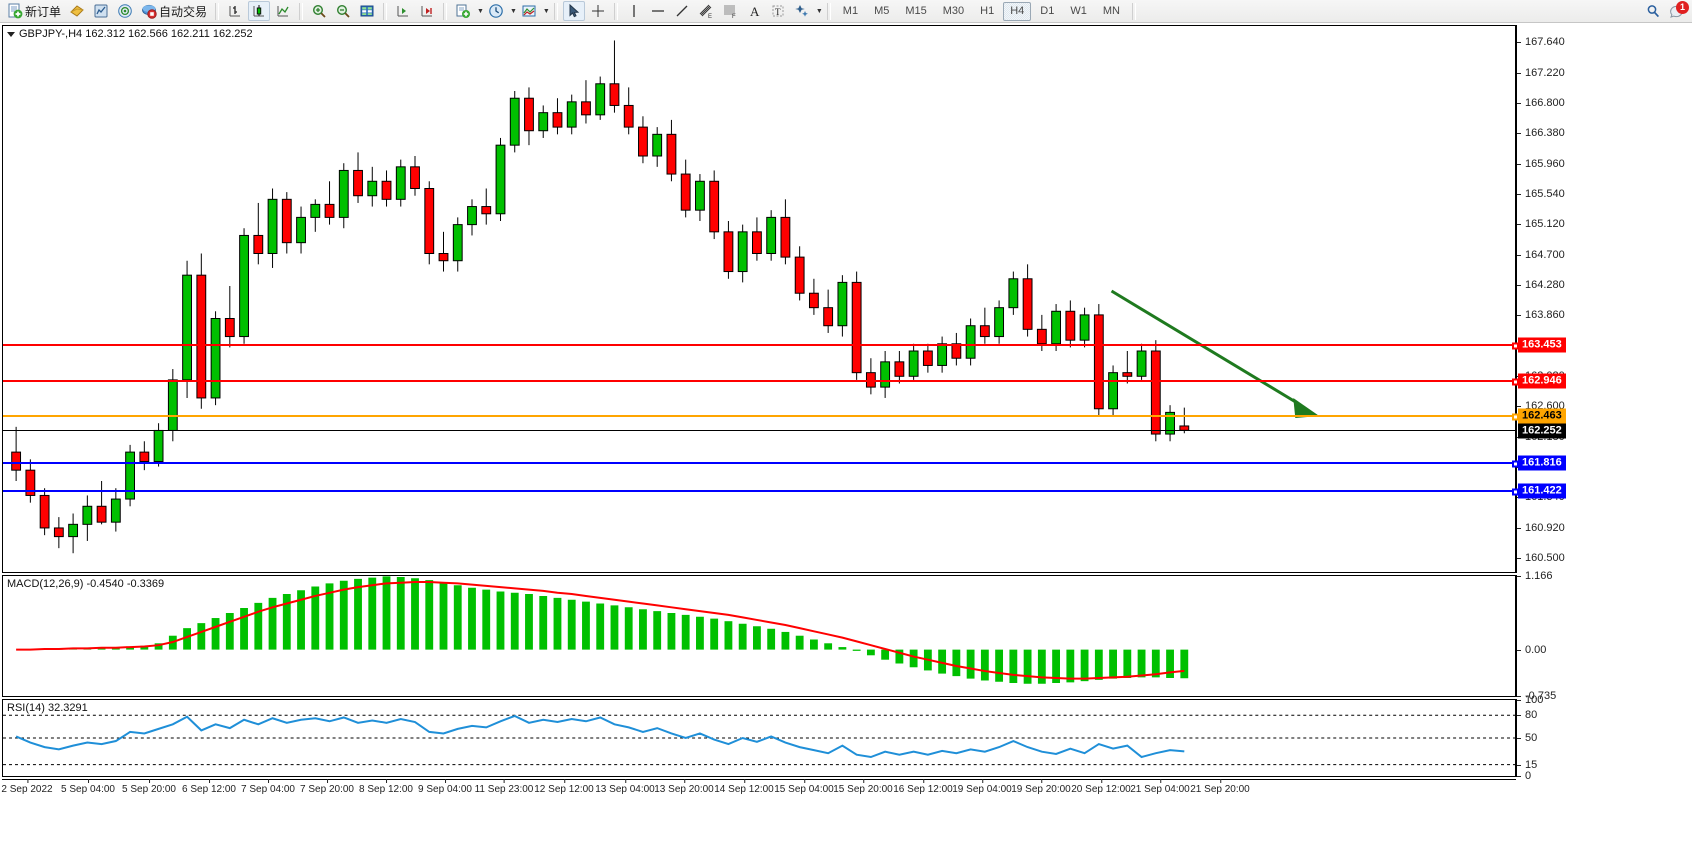 The width and height of the screenshot is (1692, 851). I want to click on price-tick: 167.220, so click(1541, 73).